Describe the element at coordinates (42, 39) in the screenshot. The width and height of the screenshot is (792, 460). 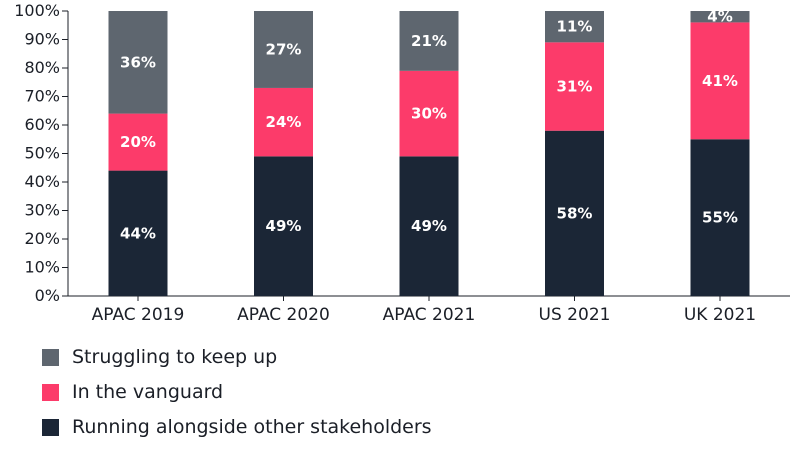
I see `y-tick-label: 90%` at that location.